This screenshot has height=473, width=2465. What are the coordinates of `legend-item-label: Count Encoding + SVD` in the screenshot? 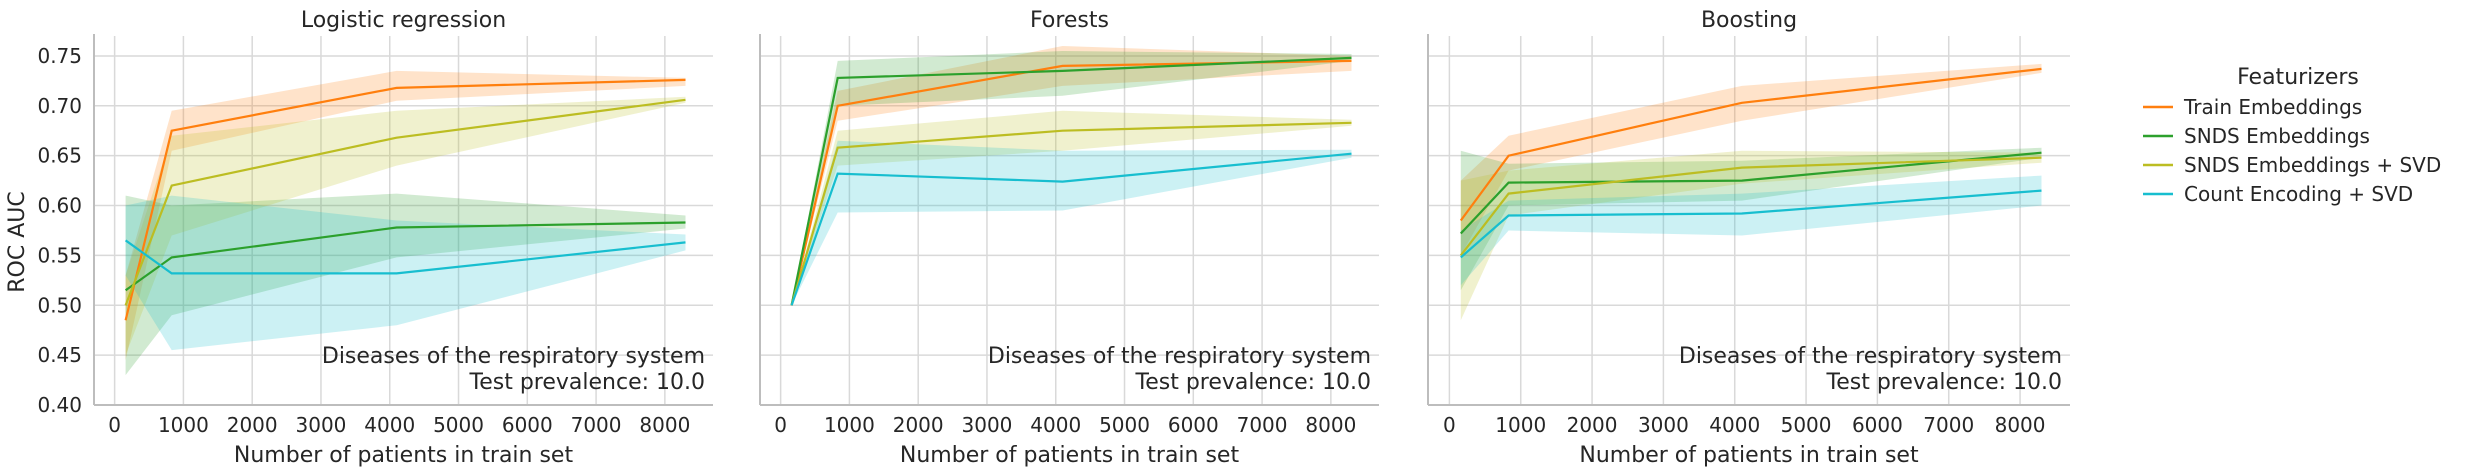 It's located at (2298, 194).